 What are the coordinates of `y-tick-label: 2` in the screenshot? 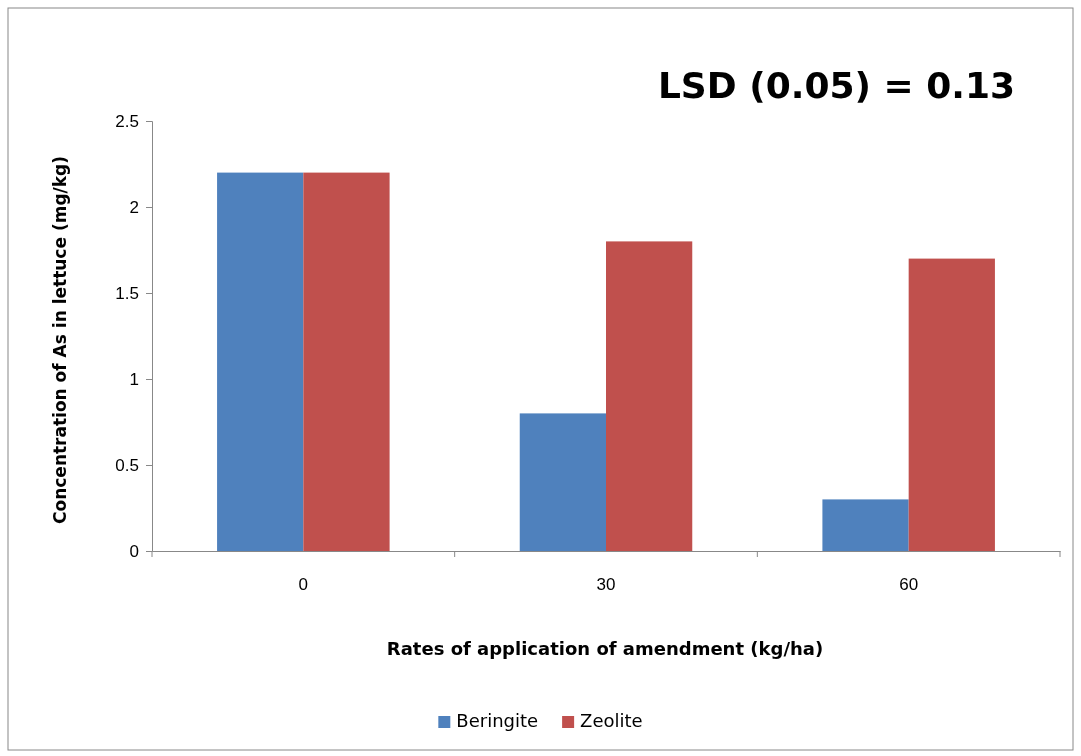 It's located at (134, 207).